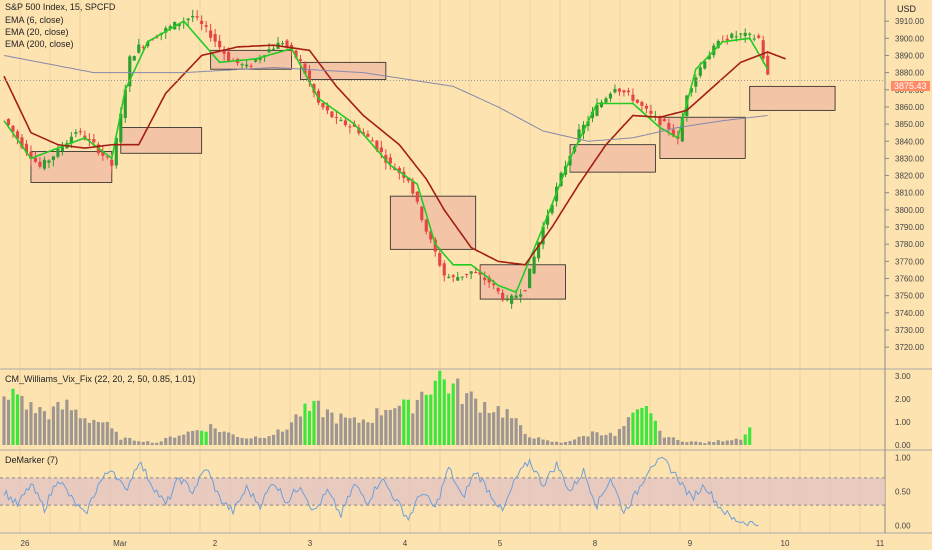 The image size is (932, 550). I want to click on y-tick-label: 3770.00, so click(909, 261).